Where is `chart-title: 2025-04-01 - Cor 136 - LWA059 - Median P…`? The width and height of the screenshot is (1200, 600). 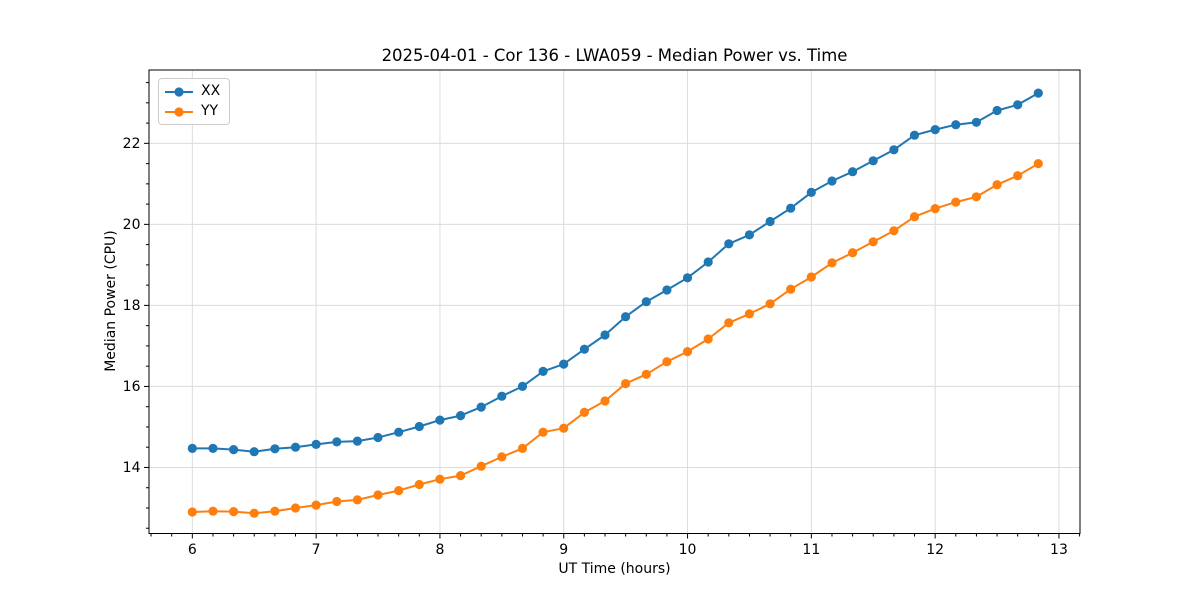 chart-title: 2025-04-01 - Cor 136 - LWA059 - Median P… is located at coordinates (614, 55).